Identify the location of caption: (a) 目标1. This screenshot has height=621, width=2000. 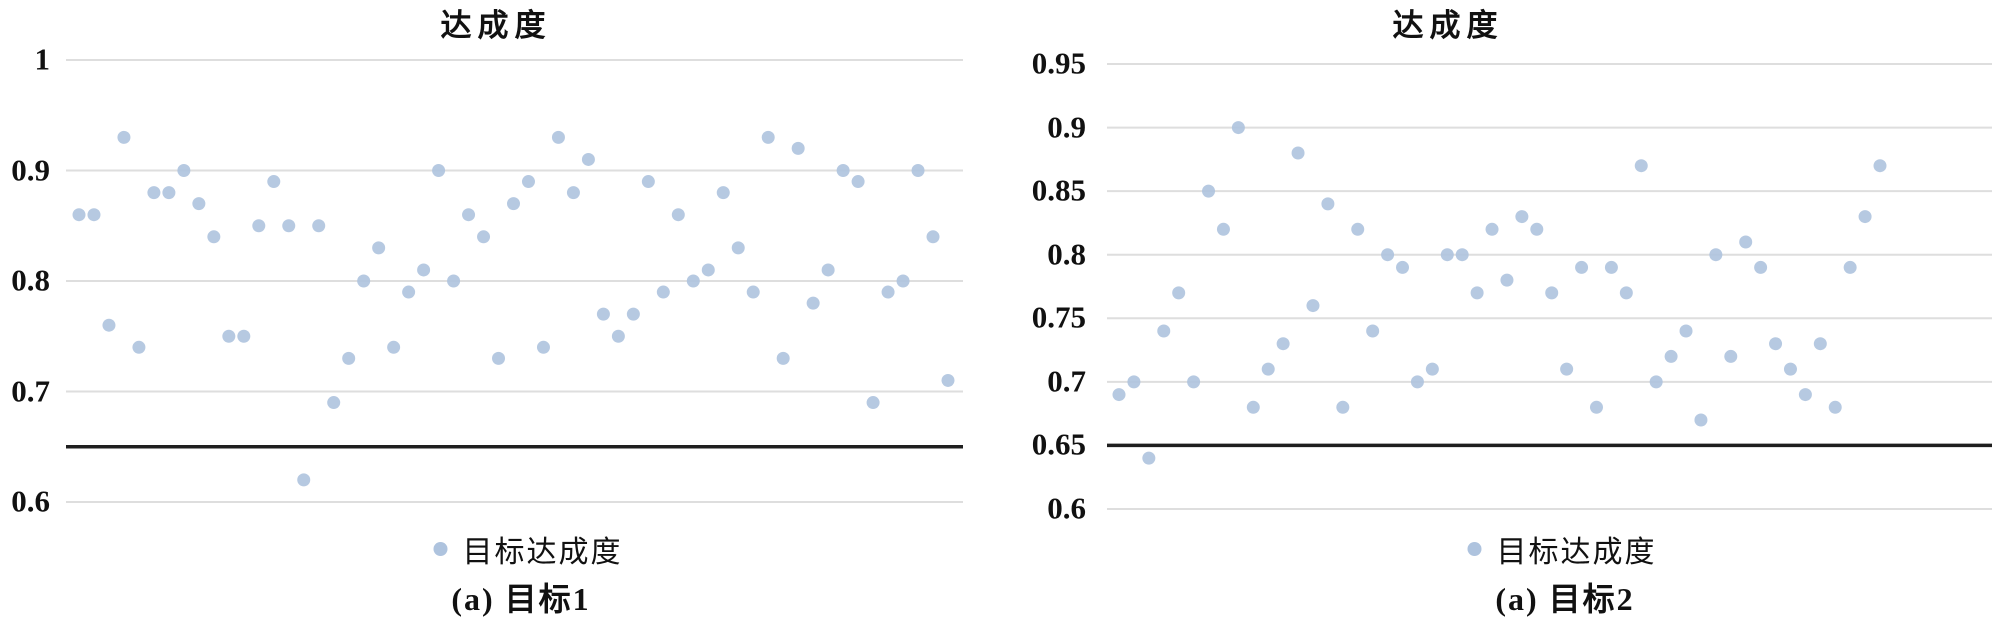
(521, 599).